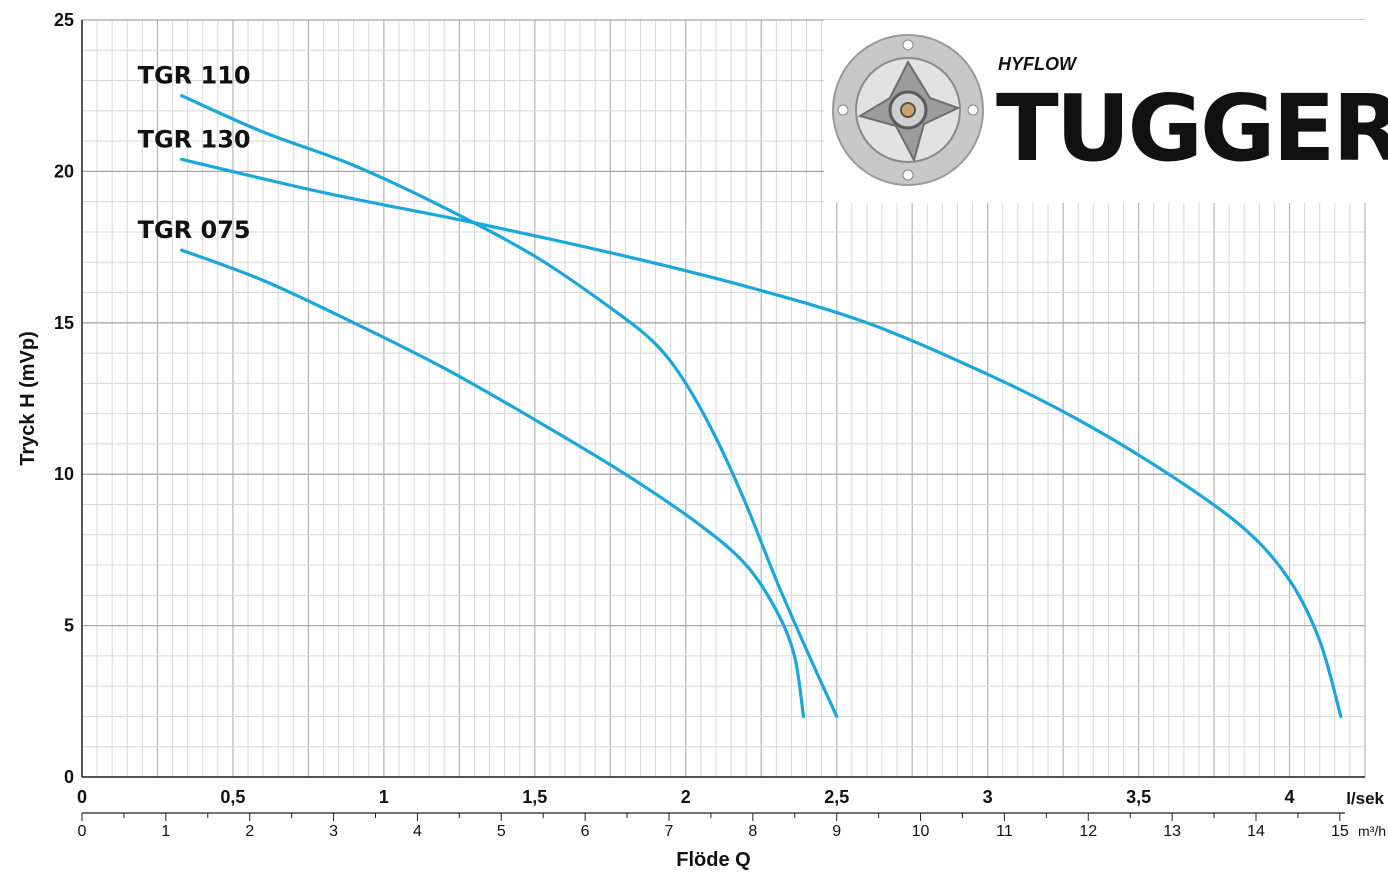 The height and width of the screenshot is (878, 1388). What do you see at coordinates (333, 831) in the screenshot?
I see `x-tick-label-m3h: 3` at bounding box center [333, 831].